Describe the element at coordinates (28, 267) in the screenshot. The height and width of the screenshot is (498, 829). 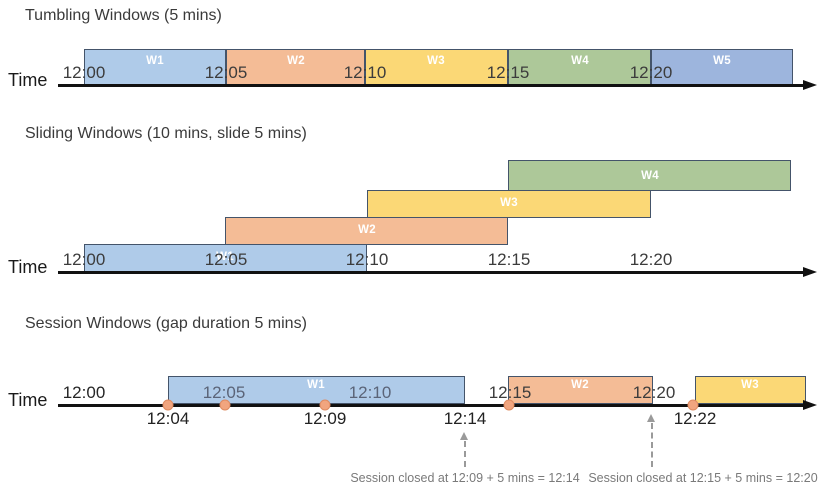
I see `sliding-time-axis-label: Time` at that location.